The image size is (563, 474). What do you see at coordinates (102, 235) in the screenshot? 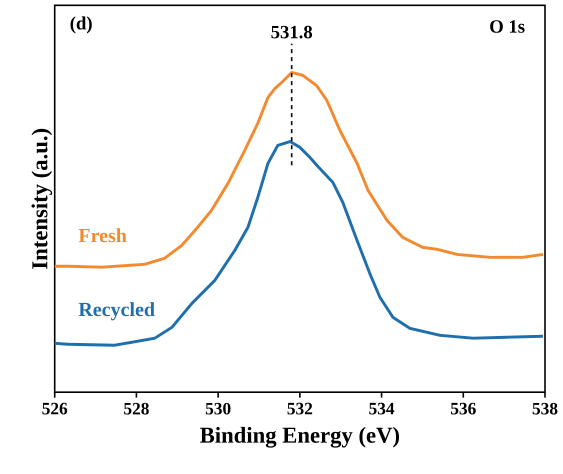
I see `series-label: Fresh` at bounding box center [102, 235].